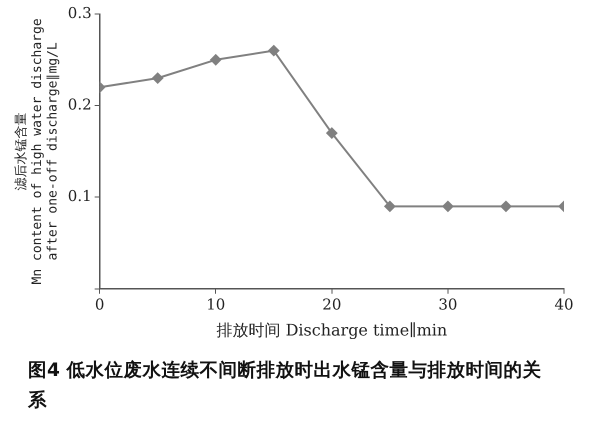 The width and height of the screenshot is (609, 428). I want to click on y-tick-label: 0.1, so click(80, 196).